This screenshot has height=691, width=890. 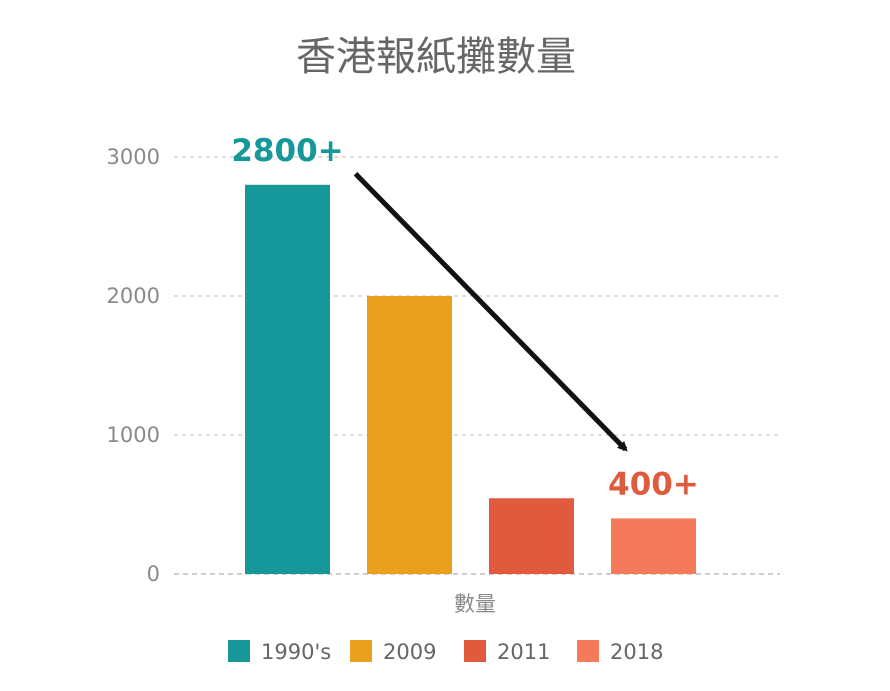 What do you see at coordinates (287, 151) in the screenshot?
I see `data-label: 2800+` at bounding box center [287, 151].